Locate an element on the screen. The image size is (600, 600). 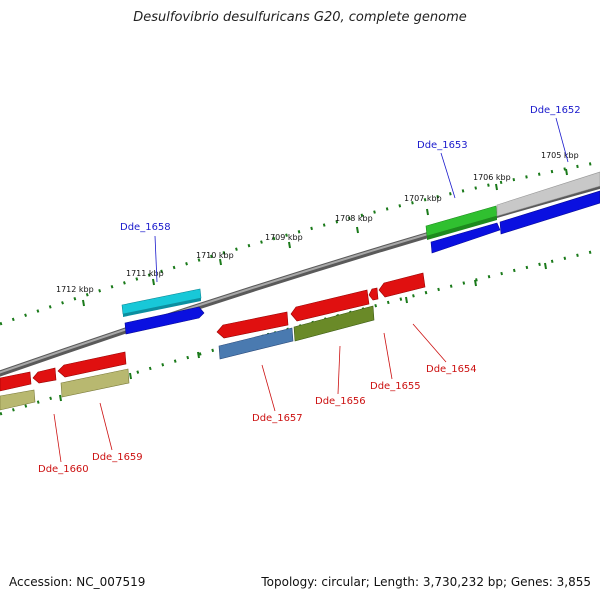
gene-bar-green-shade is located at coordinates (462, 228).